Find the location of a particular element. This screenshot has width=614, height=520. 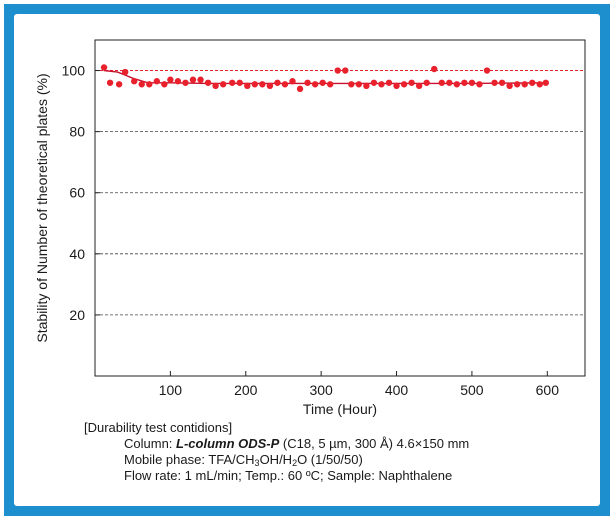

x-tick-label: 500 is located at coordinates (472, 390).